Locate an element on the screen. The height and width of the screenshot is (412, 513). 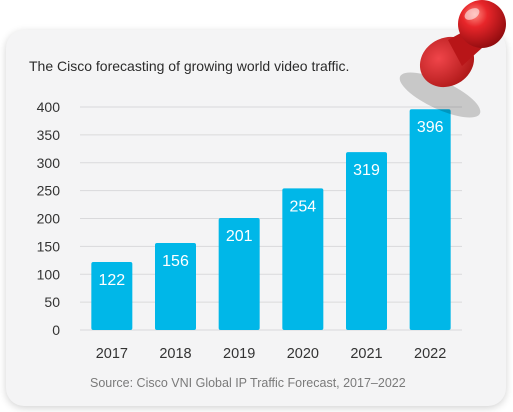
y-tick-label: 150 is located at coordinates (49, 246).